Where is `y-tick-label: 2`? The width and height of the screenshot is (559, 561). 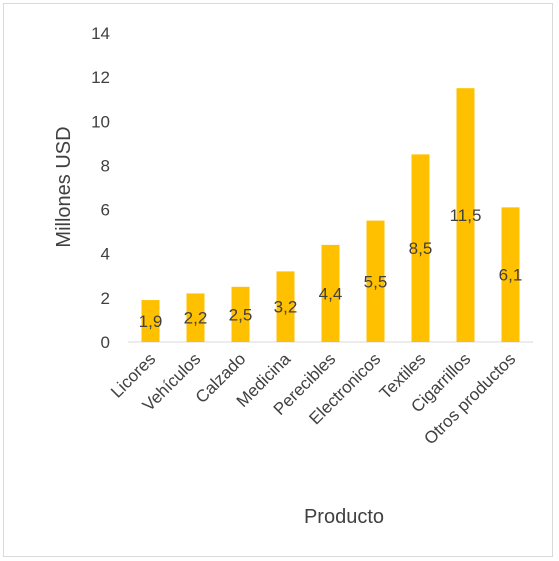
y-tick-label: 2 is located at coordinates (105, 298).